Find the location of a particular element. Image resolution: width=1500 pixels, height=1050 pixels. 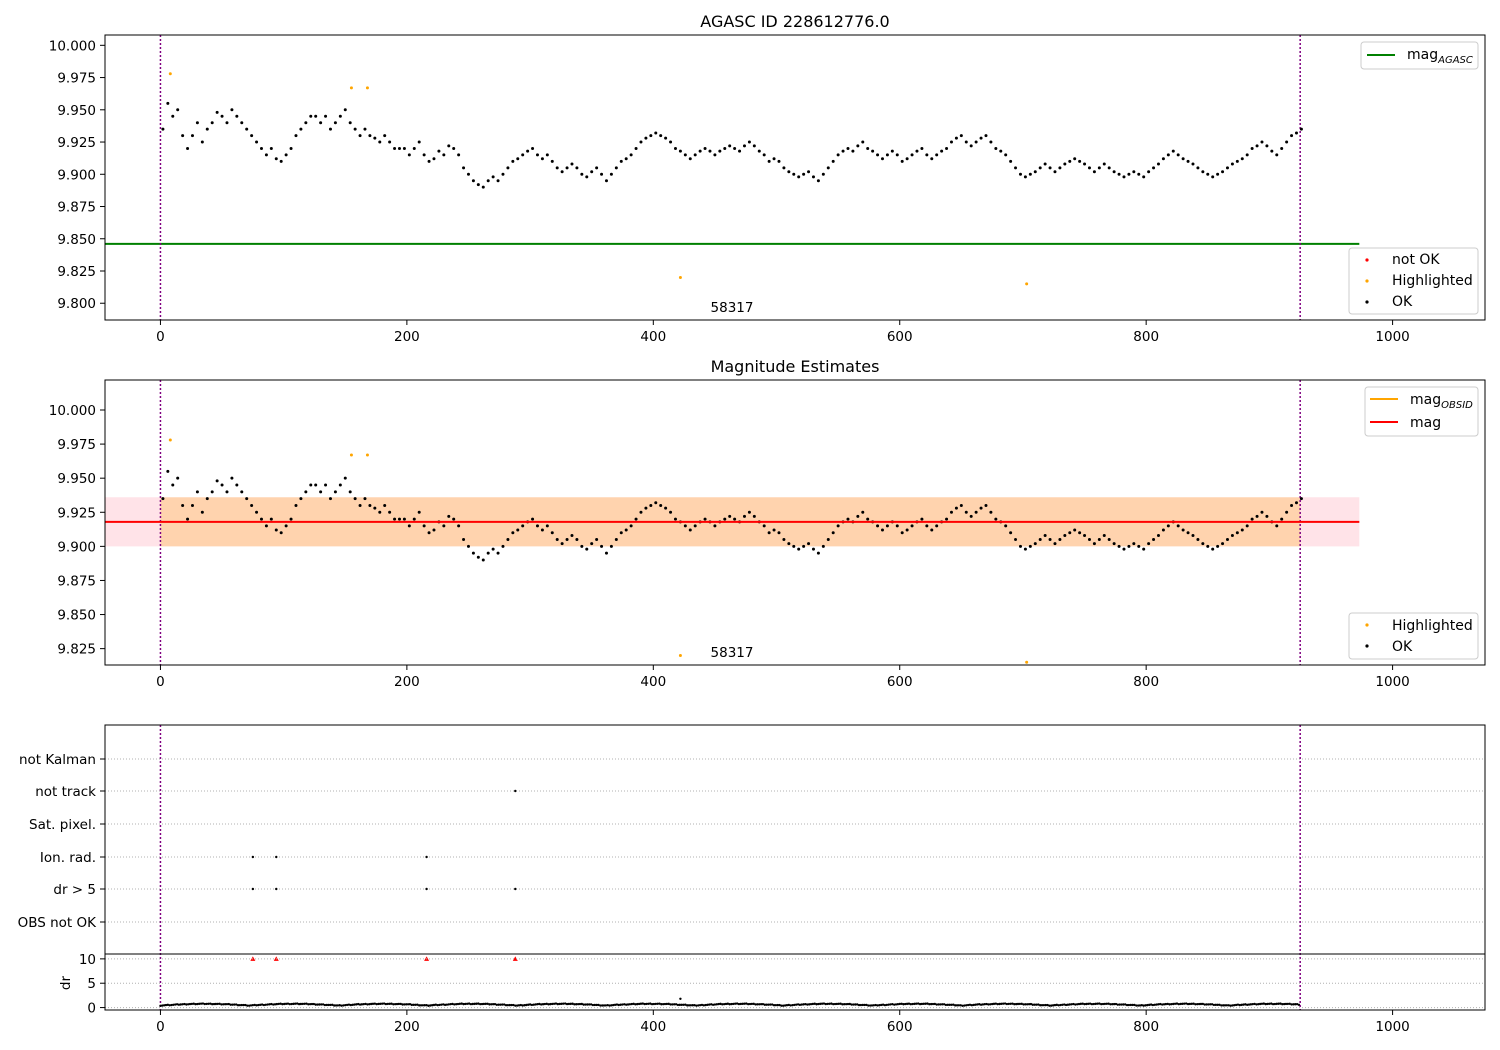

highlighted-point is located at coordinates (680, 277).